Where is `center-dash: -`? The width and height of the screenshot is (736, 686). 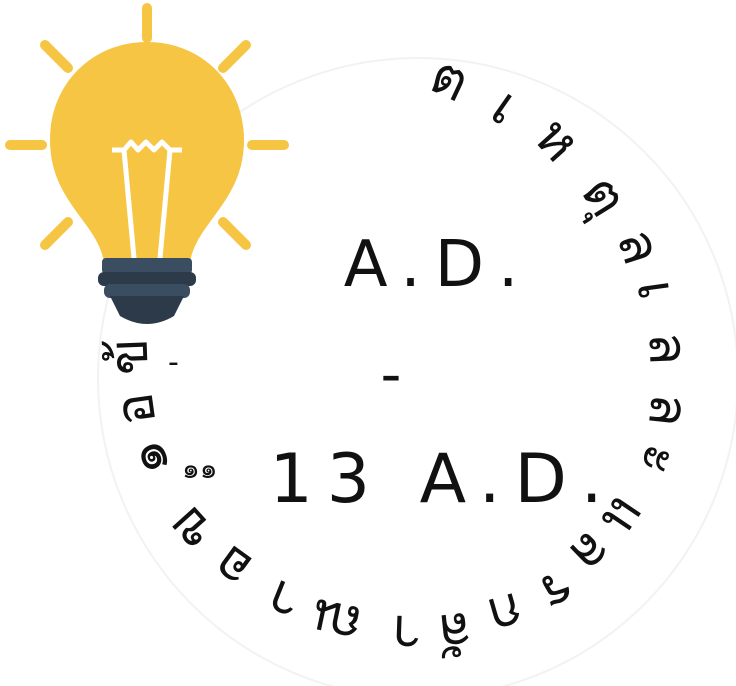 center-dash: - is located at coordinates (398, 374).